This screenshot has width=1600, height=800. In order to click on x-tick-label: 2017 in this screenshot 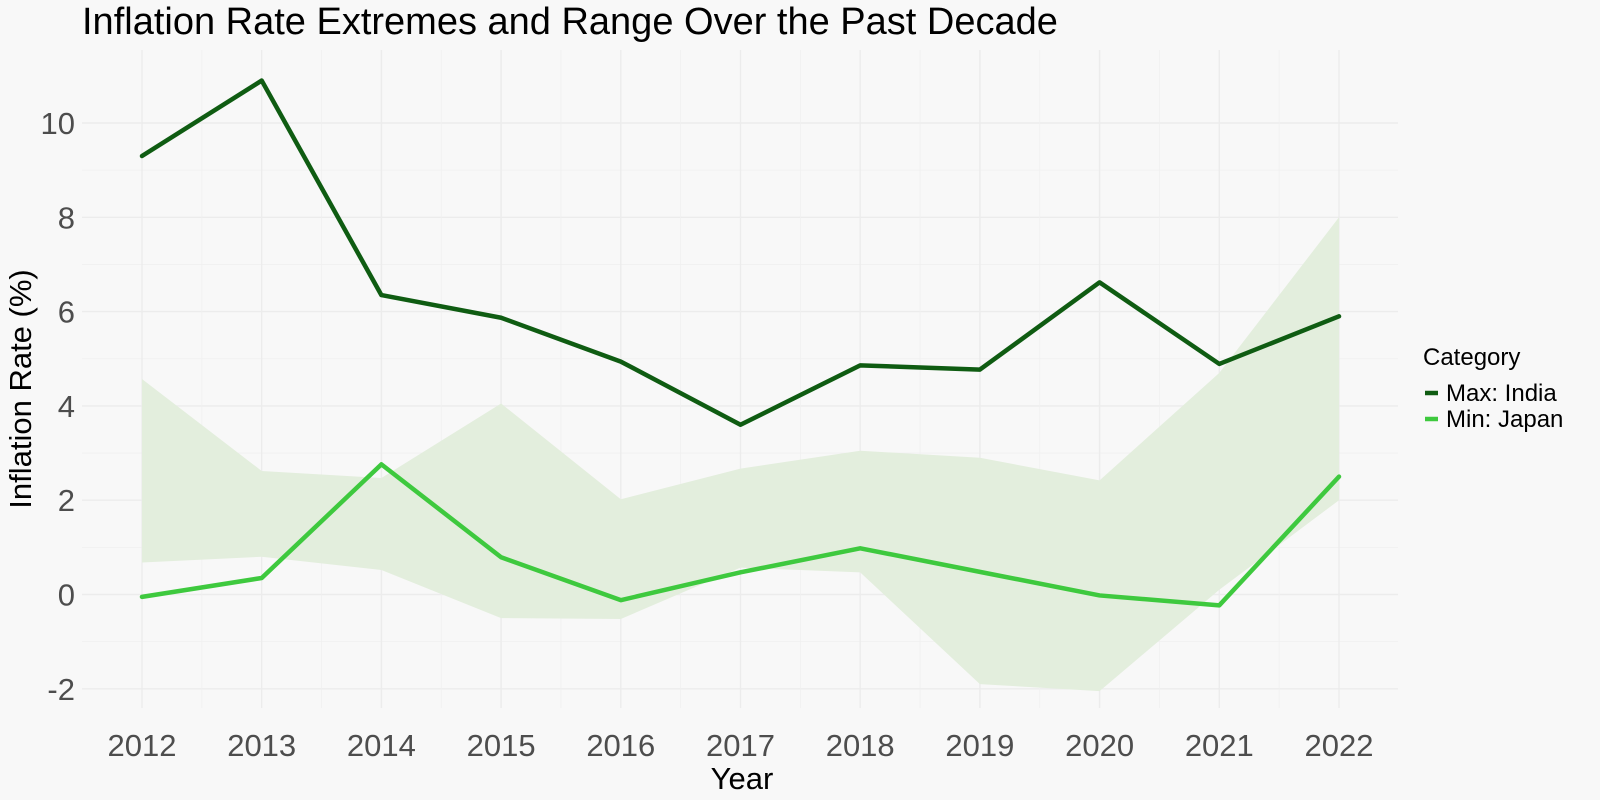, I will do `click(740, 745)`.